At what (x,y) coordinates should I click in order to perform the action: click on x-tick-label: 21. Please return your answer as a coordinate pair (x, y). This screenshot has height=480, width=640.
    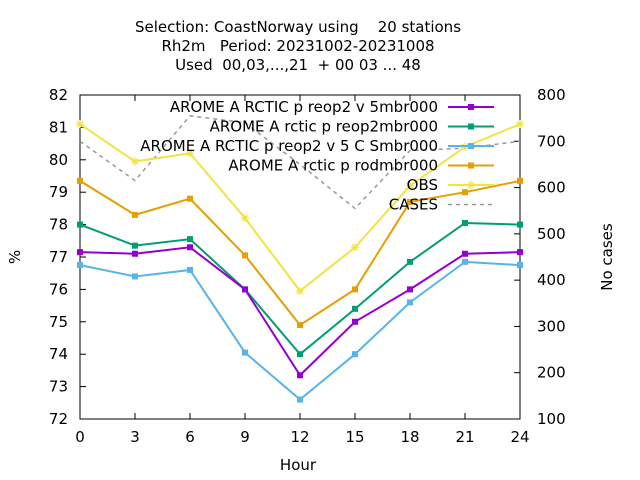
    Looking at the image, I should click on (464, 437).